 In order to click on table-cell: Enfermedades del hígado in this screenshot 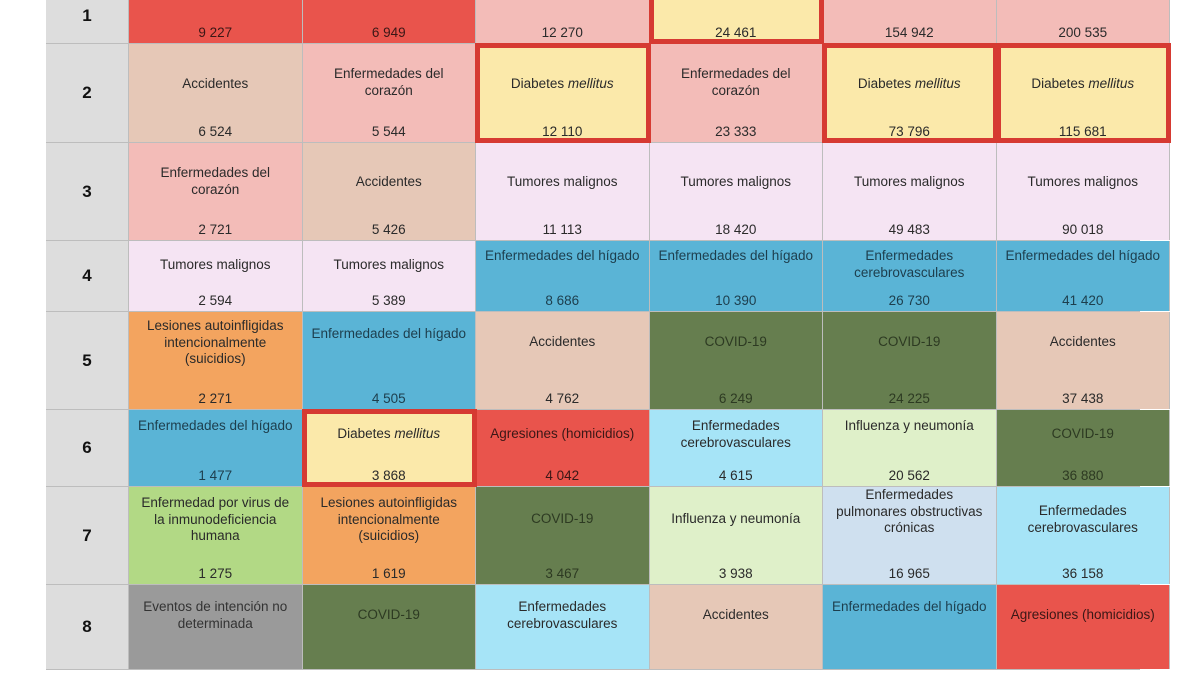, I will do `click(910, 627)`.